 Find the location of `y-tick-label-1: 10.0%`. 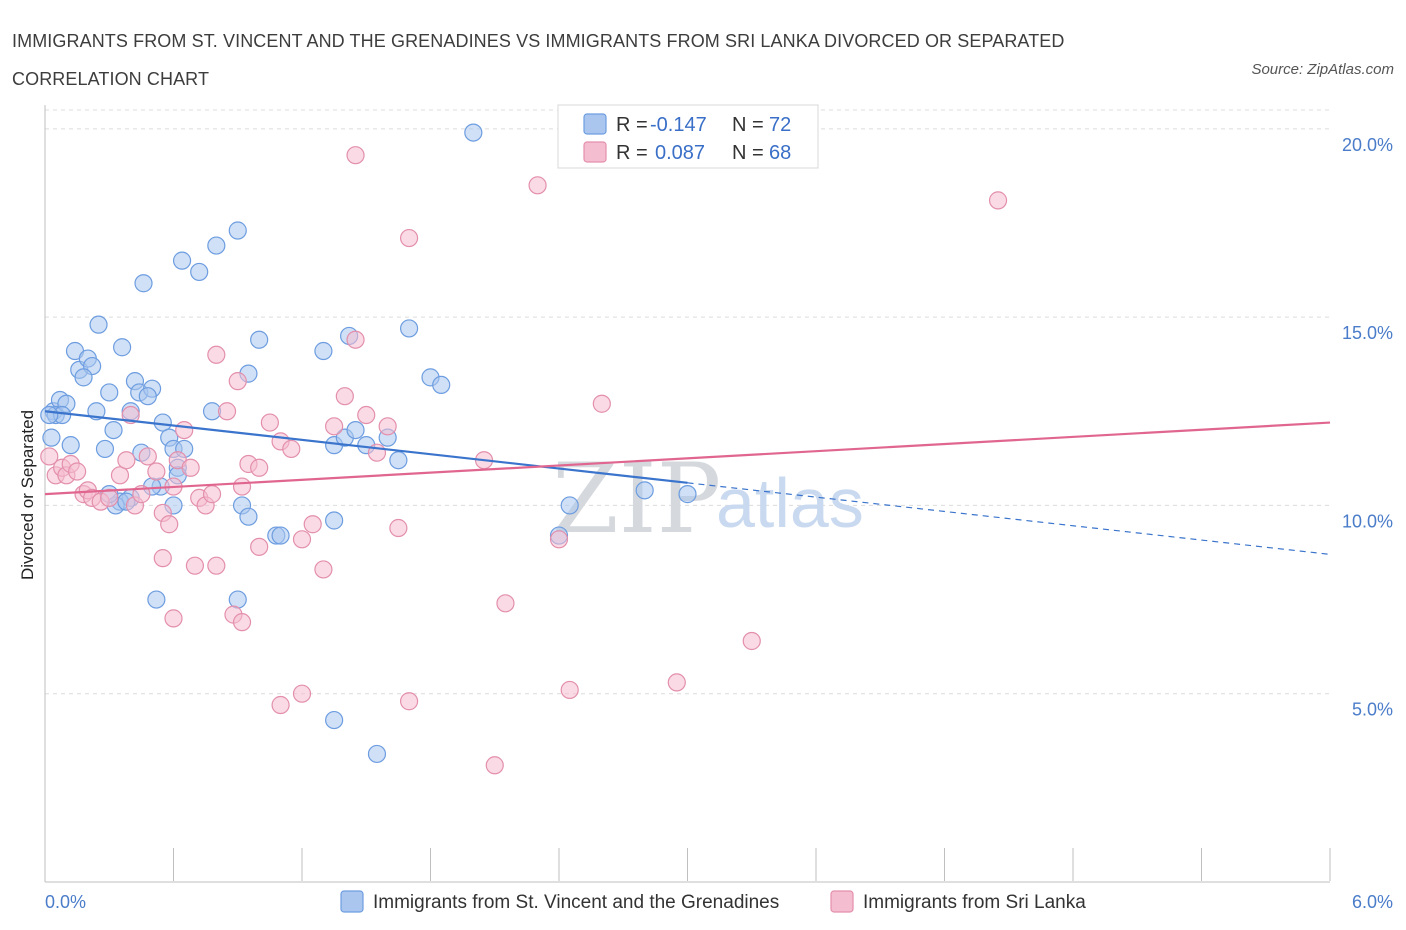

y-tick-label-1: 10.0% is located at coordinates (1367, 521).